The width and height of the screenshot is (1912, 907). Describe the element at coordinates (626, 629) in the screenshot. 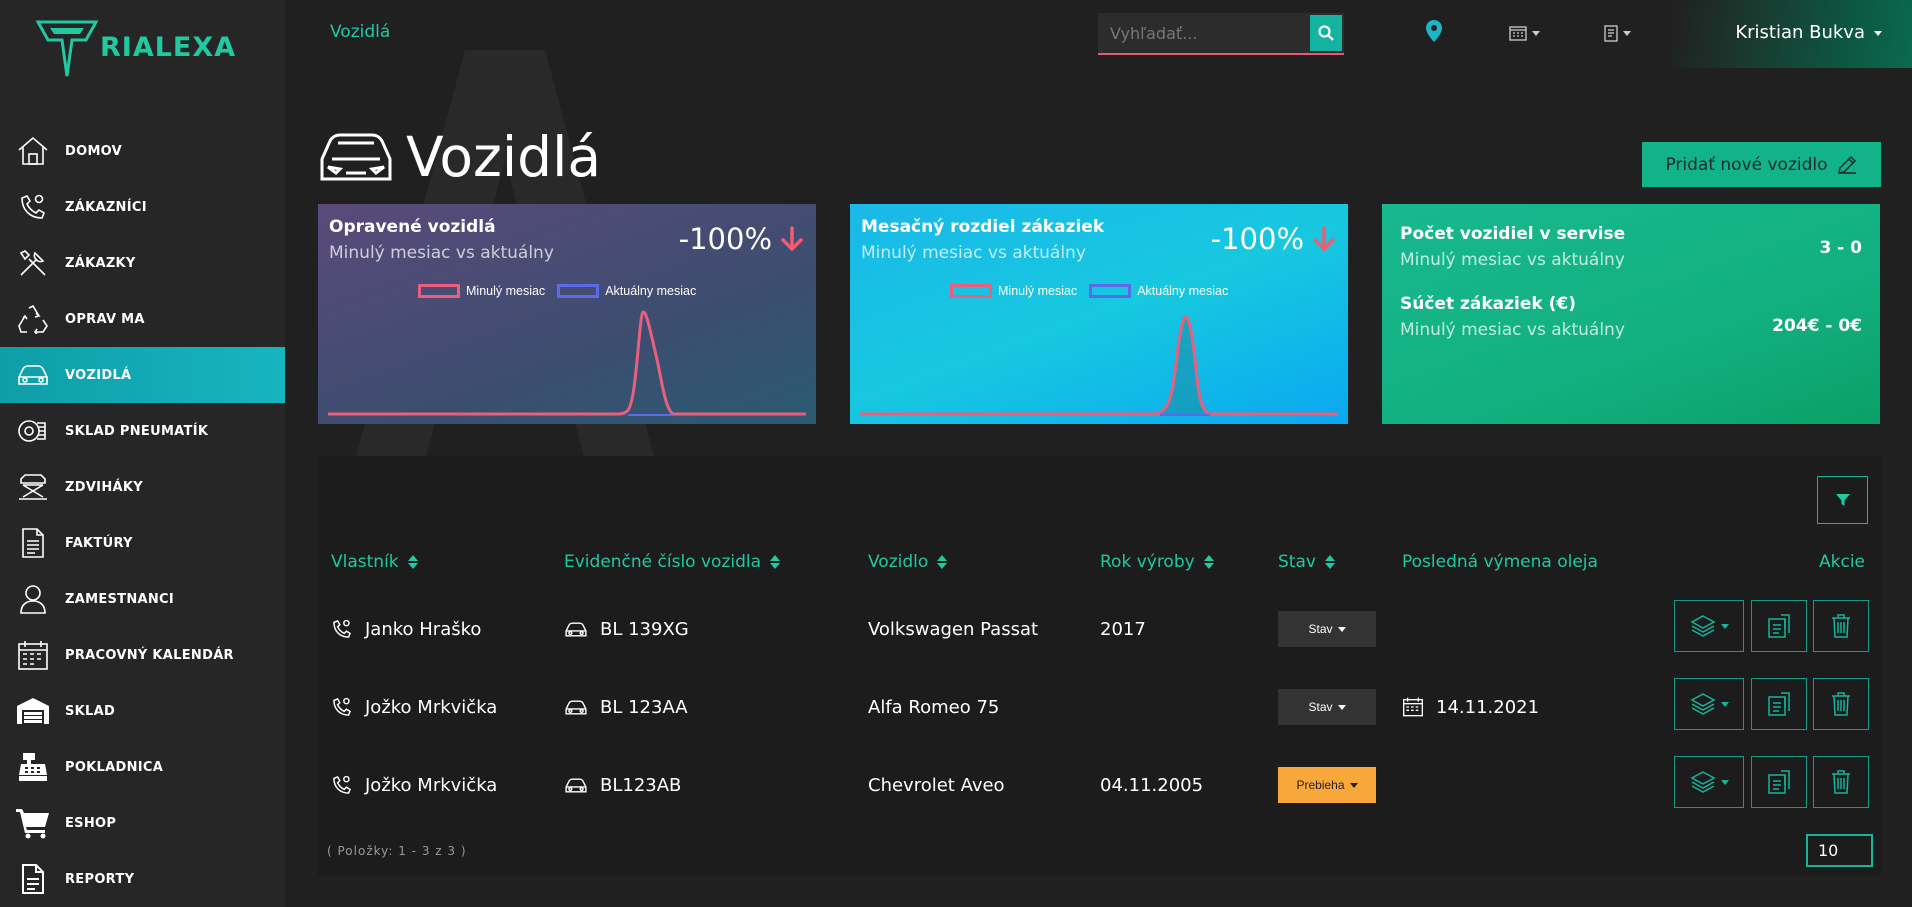

I see `plate-cell: BL 139XG` at that location.